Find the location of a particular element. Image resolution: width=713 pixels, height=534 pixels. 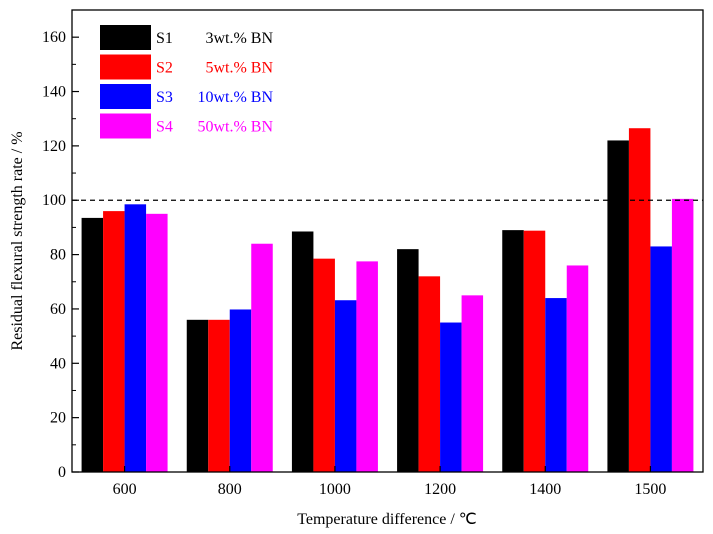

x-axis: 600 800 1000 1200 1400 1500 is located at coordinates (389, 482).